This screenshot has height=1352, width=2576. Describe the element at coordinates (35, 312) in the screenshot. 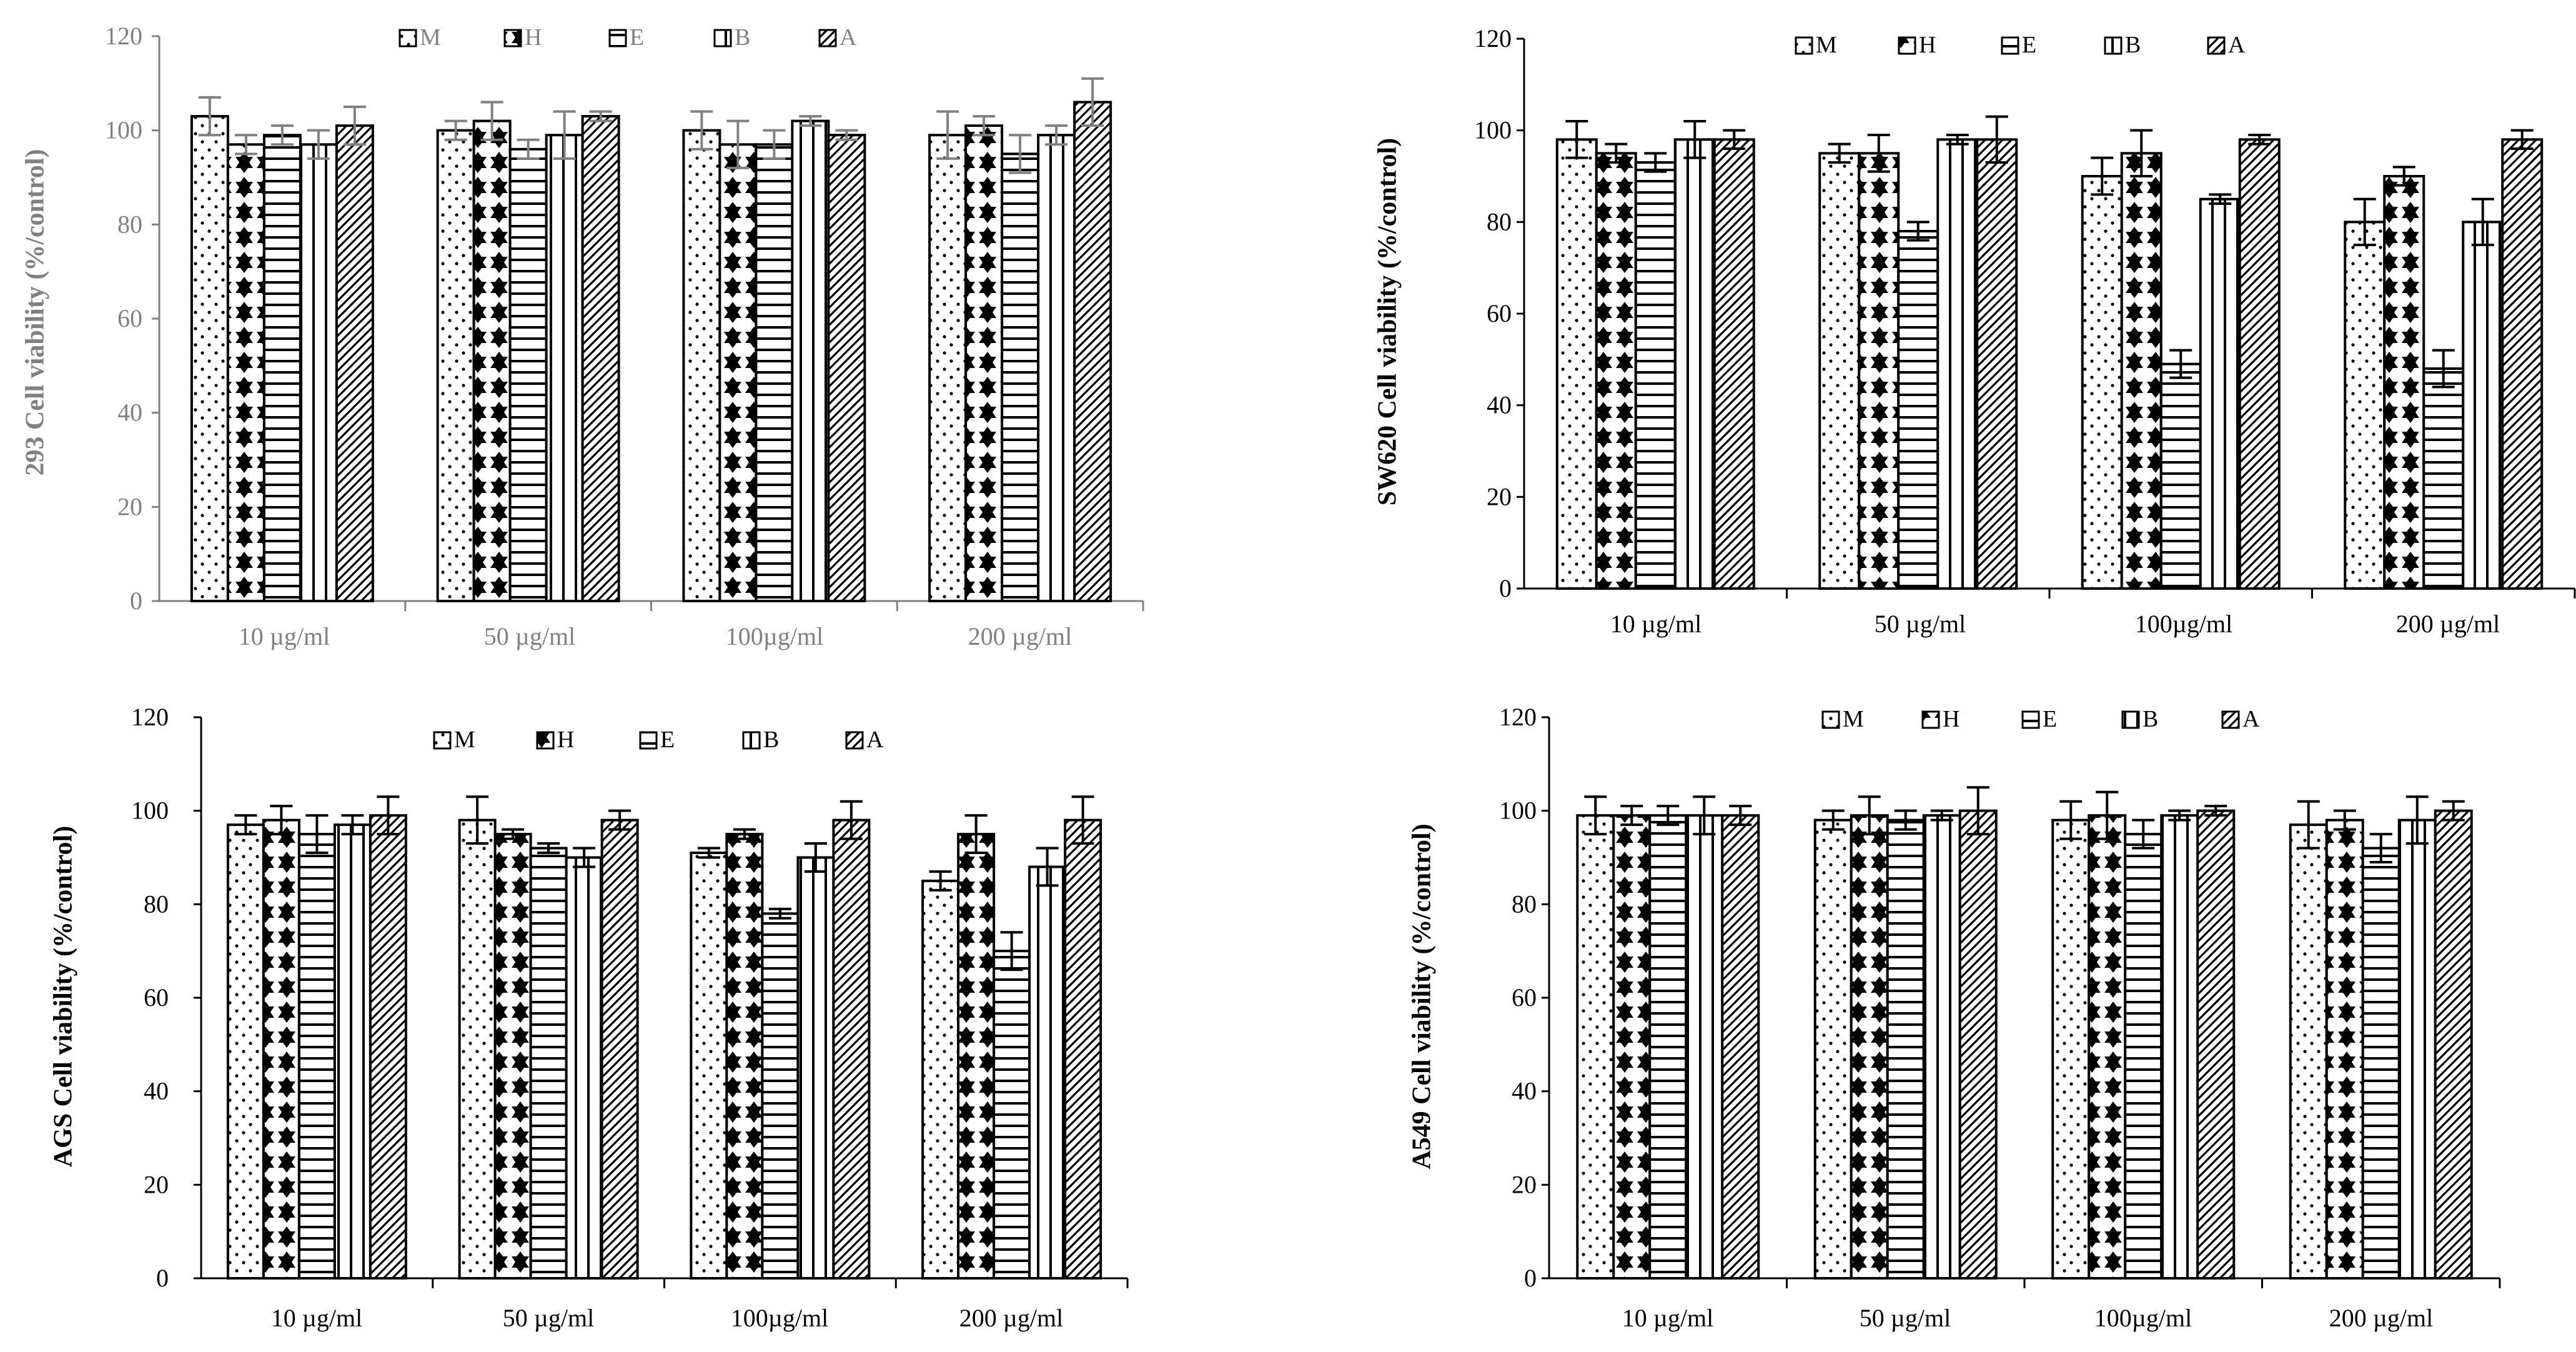

I see `y-axis-title: 293 Cell viability (%/control)` at that location.